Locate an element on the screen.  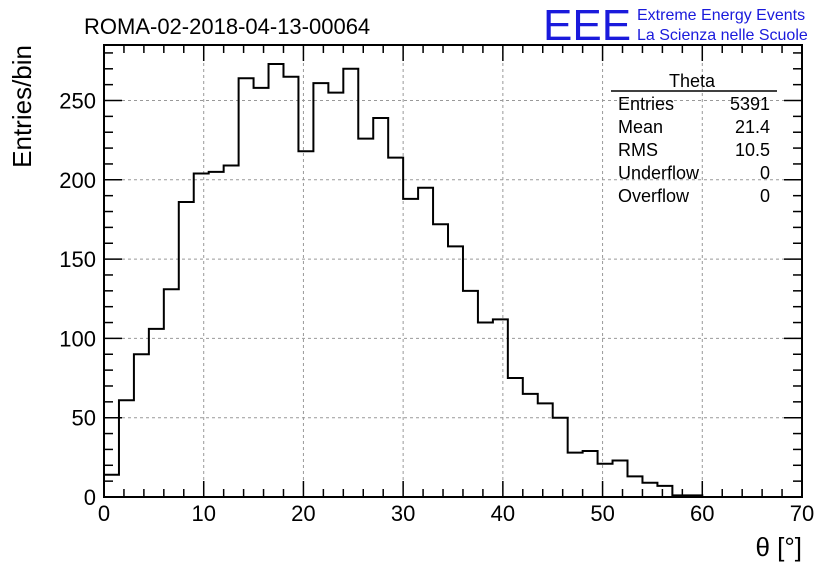
x-tick-label: 40 is located at coordinates (503, 513).